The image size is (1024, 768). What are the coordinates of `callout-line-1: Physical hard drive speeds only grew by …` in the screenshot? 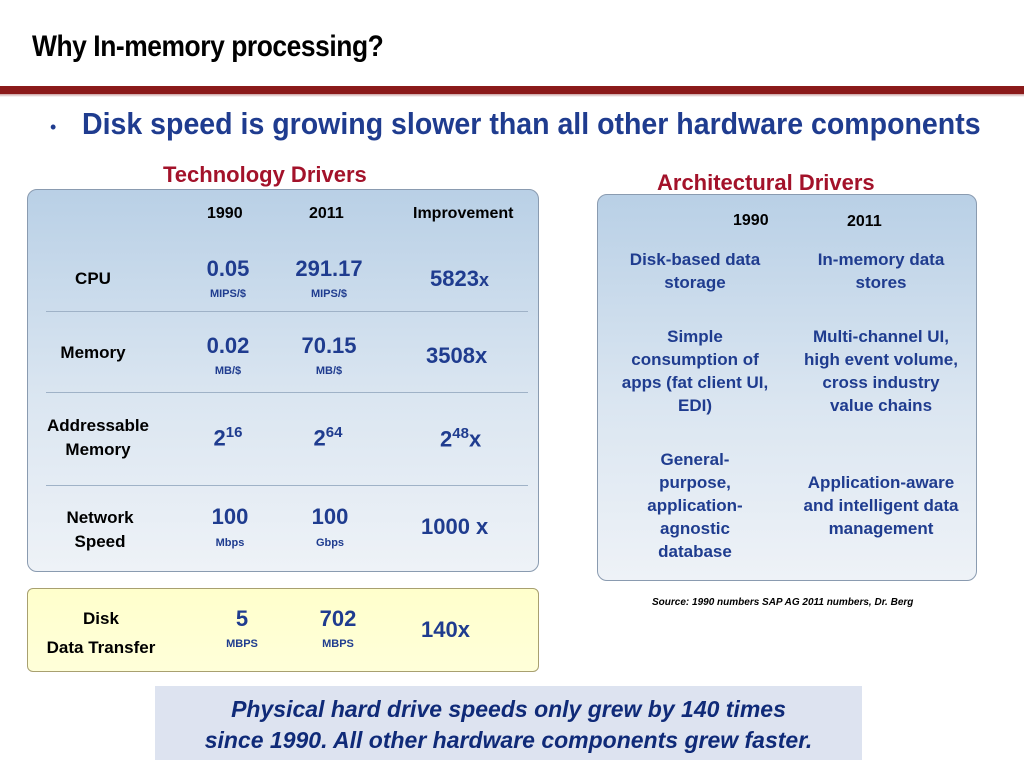 It's located at (508, 709).